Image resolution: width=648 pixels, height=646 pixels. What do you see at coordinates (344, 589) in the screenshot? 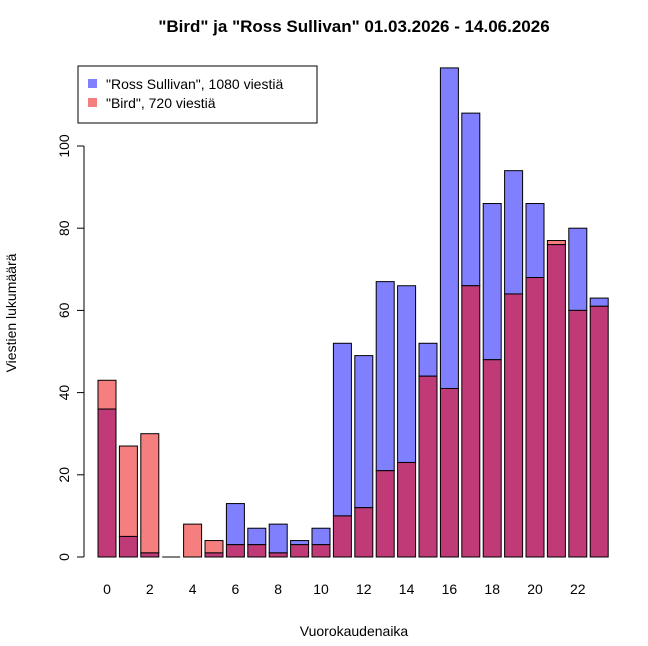
I see `x-axis-ticks: 0 2 4 6 8 10 12 14 16 18 20 22` at bounding box center [344, 589].